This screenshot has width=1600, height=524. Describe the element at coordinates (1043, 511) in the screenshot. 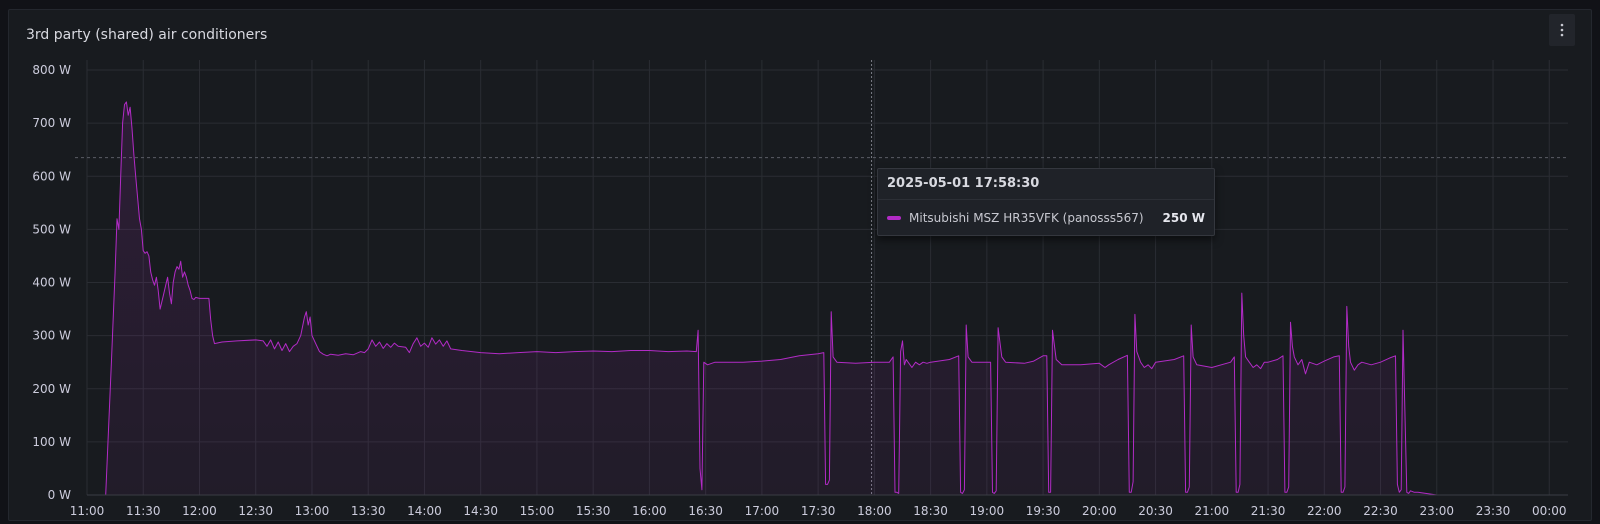

I see `x-tick-label: 19:30` at that location.